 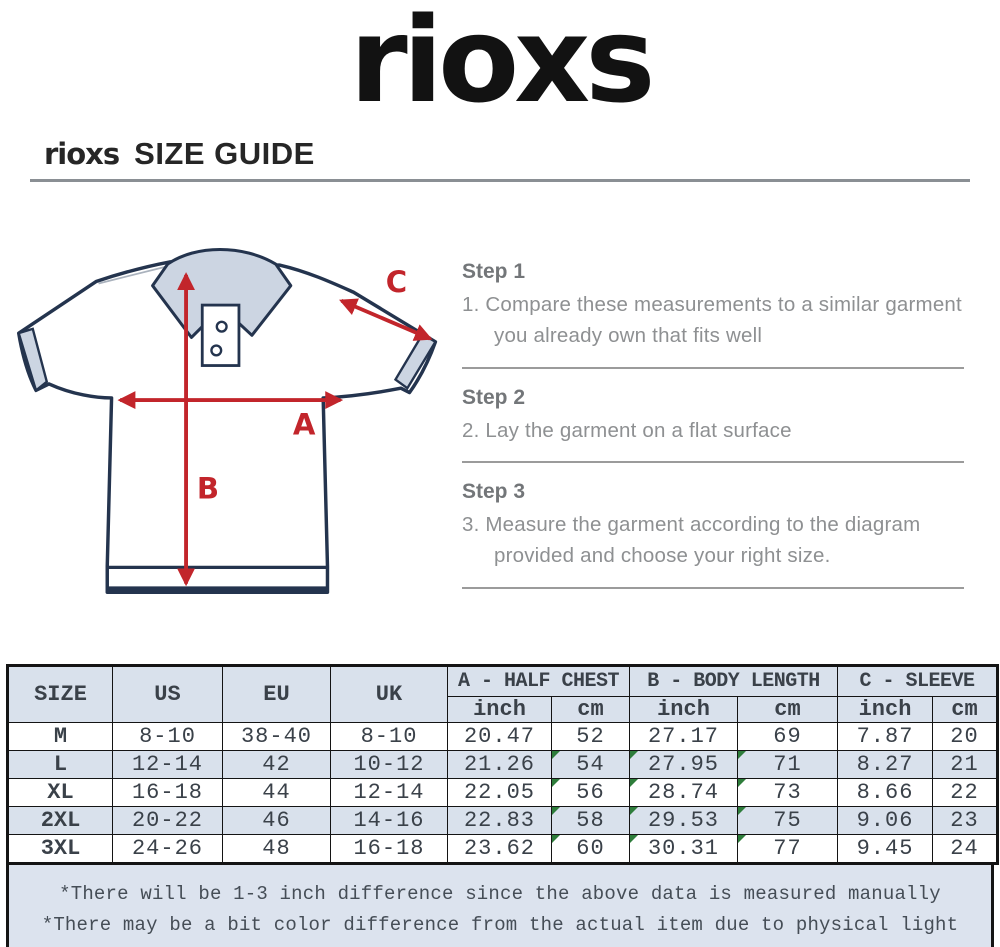 I want to click on table-cell: 71, so click(x=787, y=764).